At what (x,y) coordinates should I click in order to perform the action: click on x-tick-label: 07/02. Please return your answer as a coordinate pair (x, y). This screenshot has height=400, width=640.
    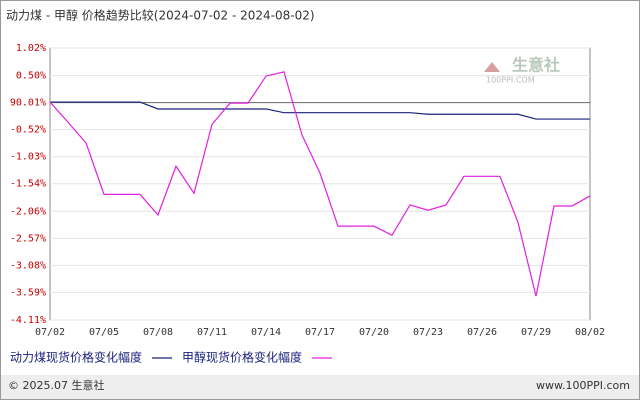
    Looking at the image, I should click on (50, 332).